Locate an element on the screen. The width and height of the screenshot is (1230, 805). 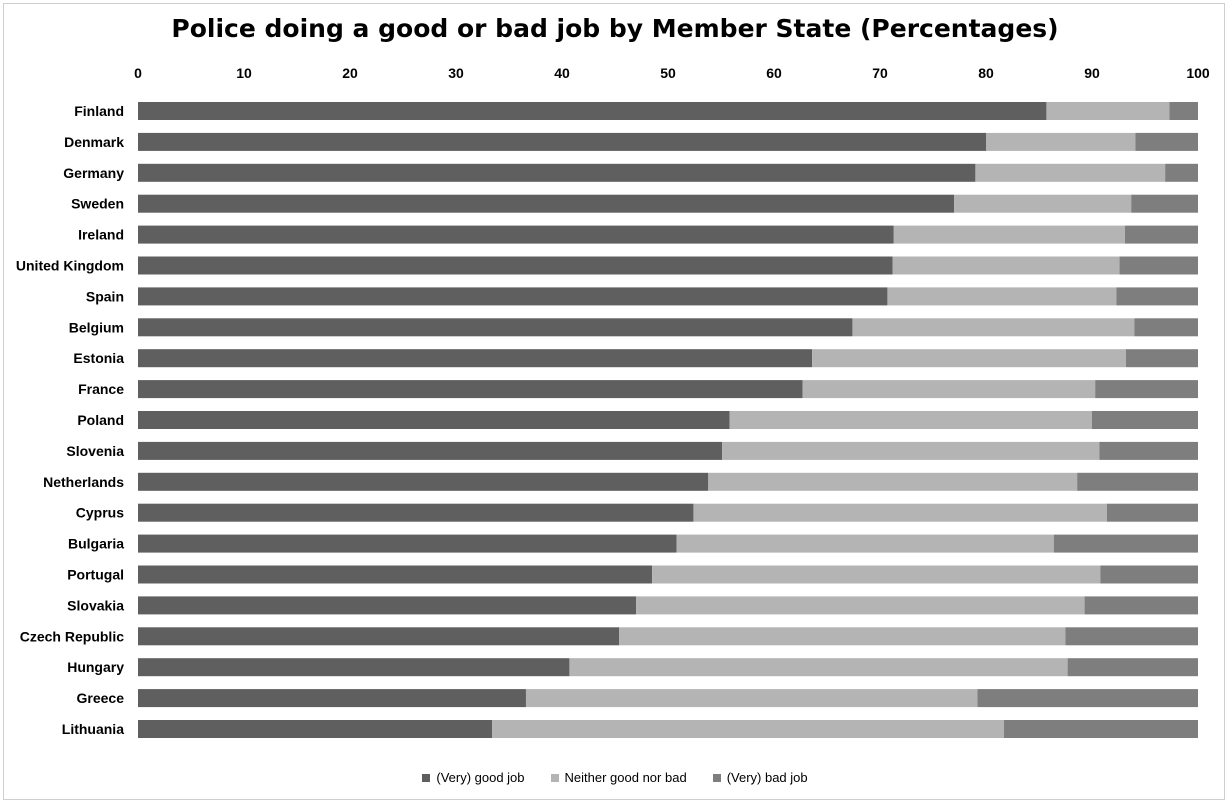
x-axis: 0 10 20 30 40 50 60 70 80 90 100 is located at coordinates (672, 73).